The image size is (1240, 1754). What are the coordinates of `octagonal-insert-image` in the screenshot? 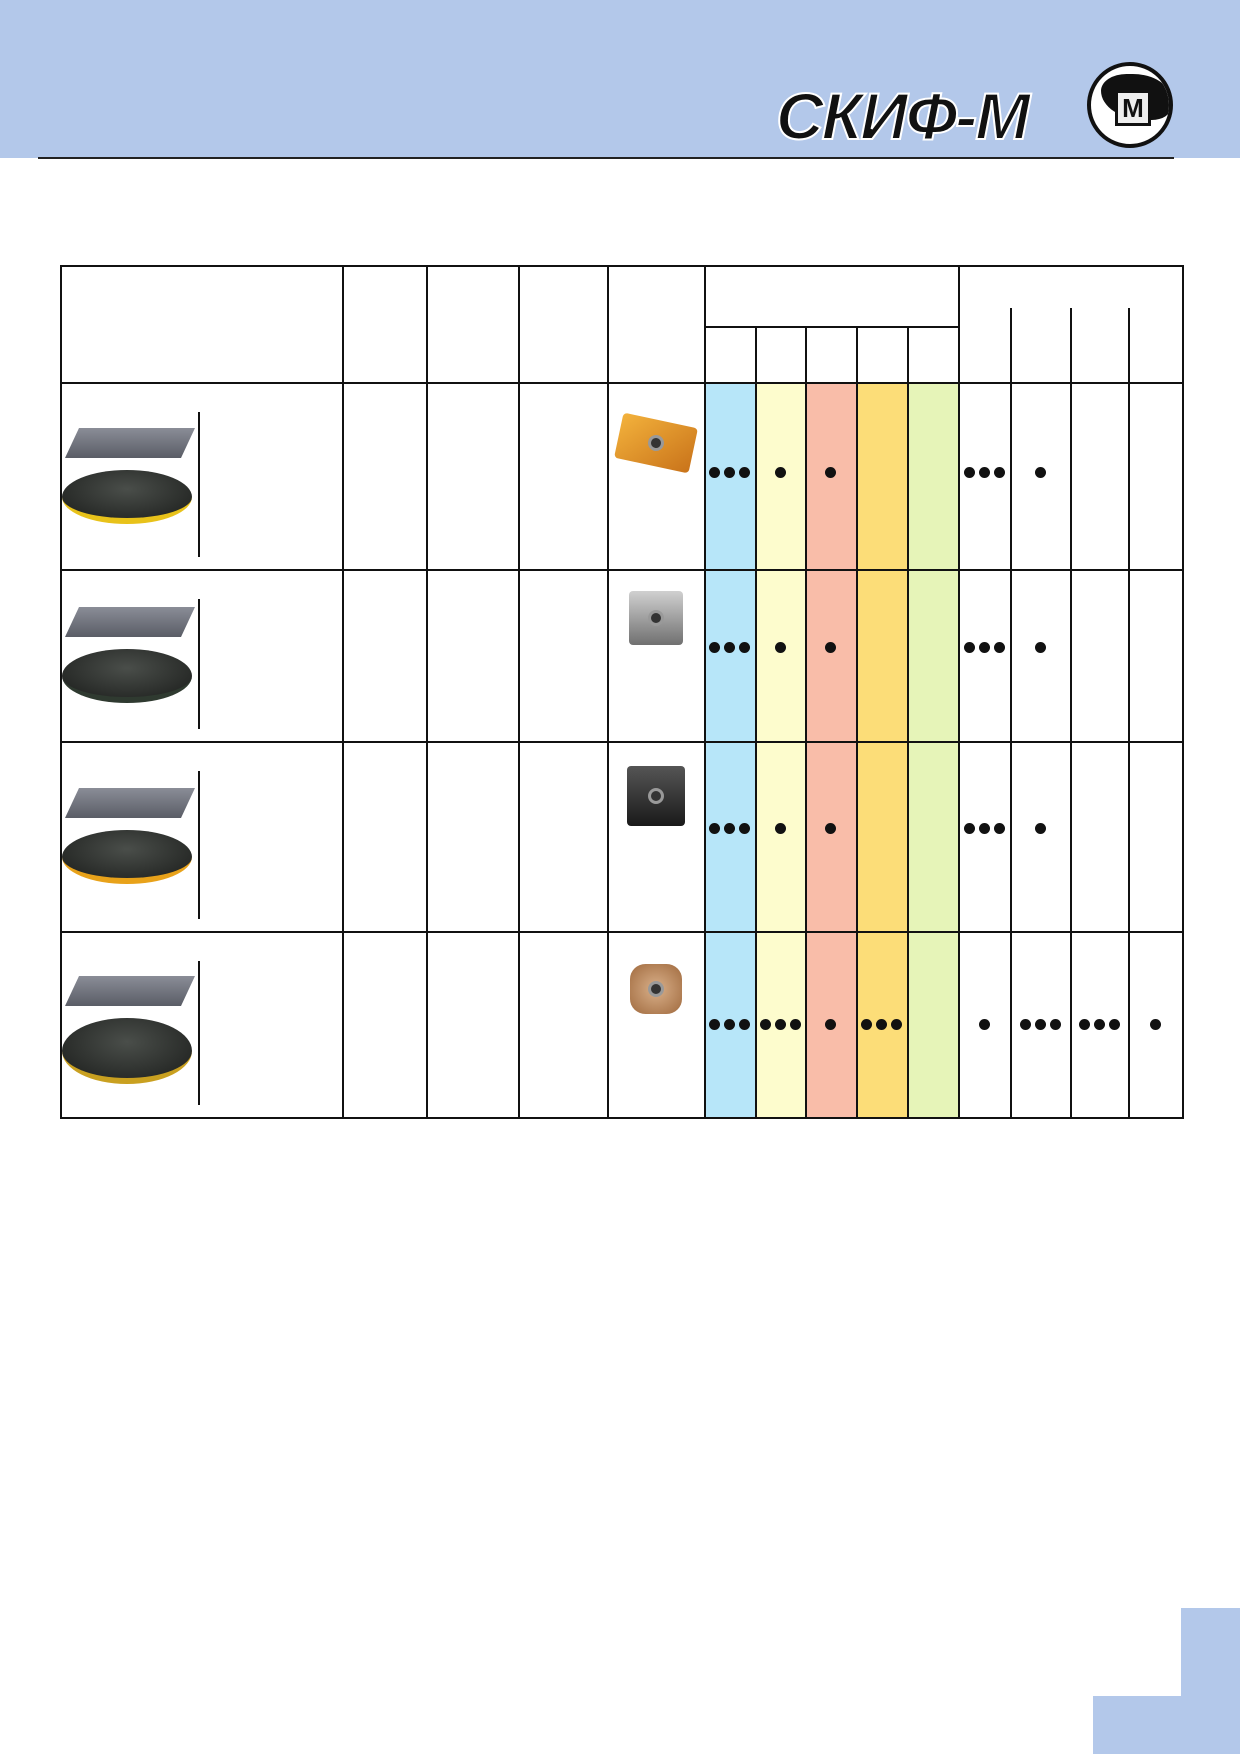 It's located at (655, 989).